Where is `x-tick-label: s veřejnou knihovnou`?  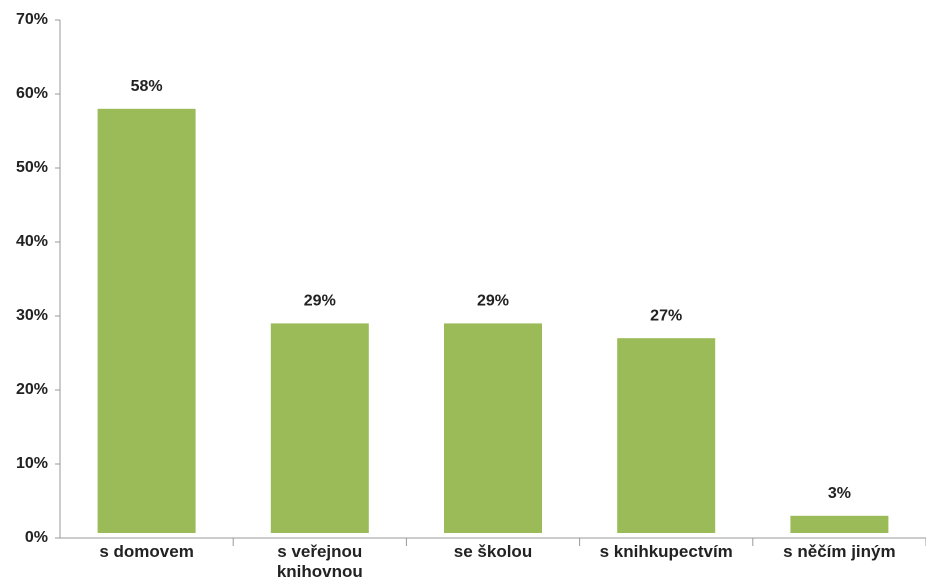 x-tick-label: s veřejnou knihovnou is located at coordinates (319, 561).